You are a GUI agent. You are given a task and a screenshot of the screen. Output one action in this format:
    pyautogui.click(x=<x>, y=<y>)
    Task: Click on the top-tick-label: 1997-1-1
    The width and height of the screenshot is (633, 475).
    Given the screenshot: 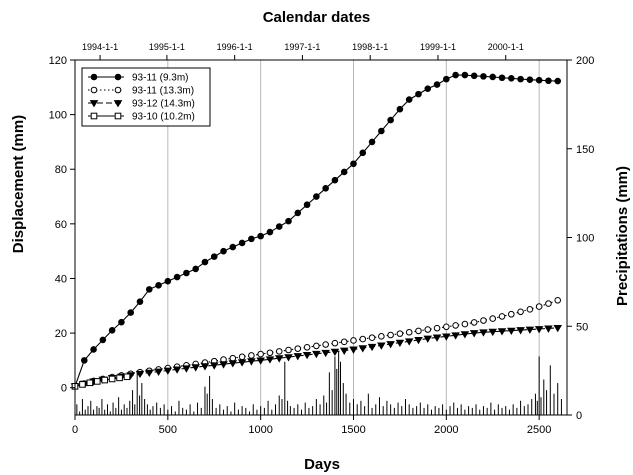 What is the action you would take?
    pyautogui.click(x=302, y=47)
    